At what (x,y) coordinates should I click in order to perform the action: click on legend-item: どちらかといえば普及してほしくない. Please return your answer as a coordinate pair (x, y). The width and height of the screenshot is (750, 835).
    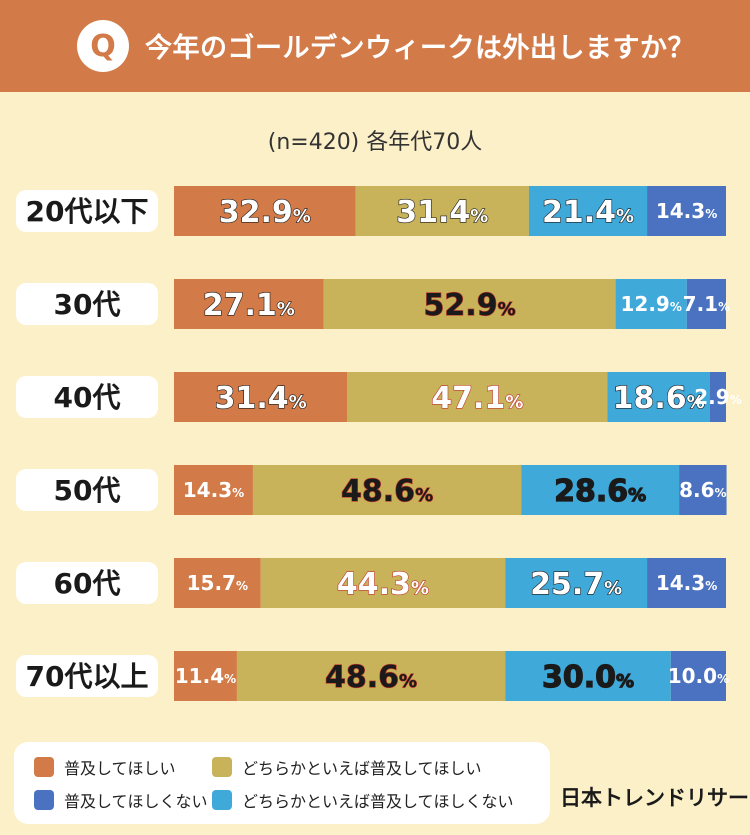
    Looking at the image, I should click on (363, 800).